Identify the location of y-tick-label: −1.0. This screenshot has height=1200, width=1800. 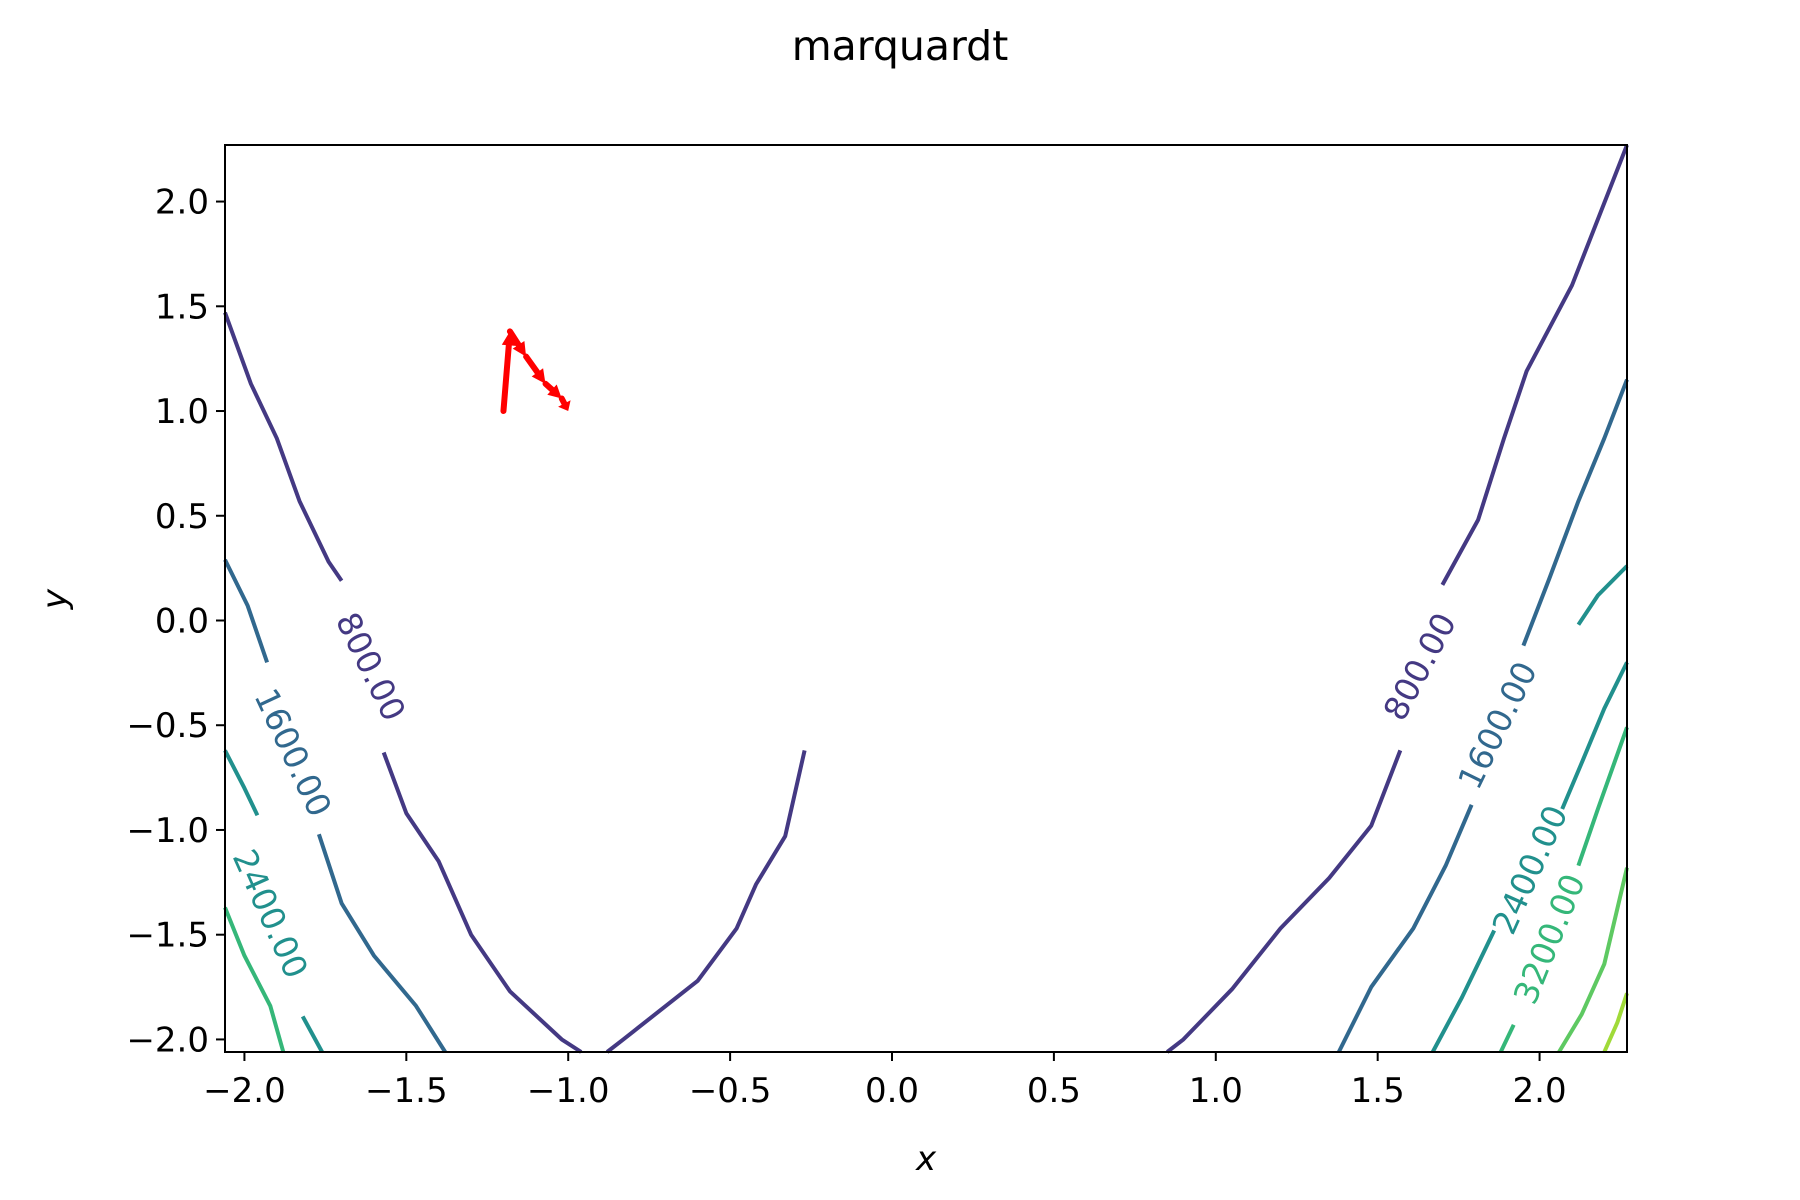
(167, 831).